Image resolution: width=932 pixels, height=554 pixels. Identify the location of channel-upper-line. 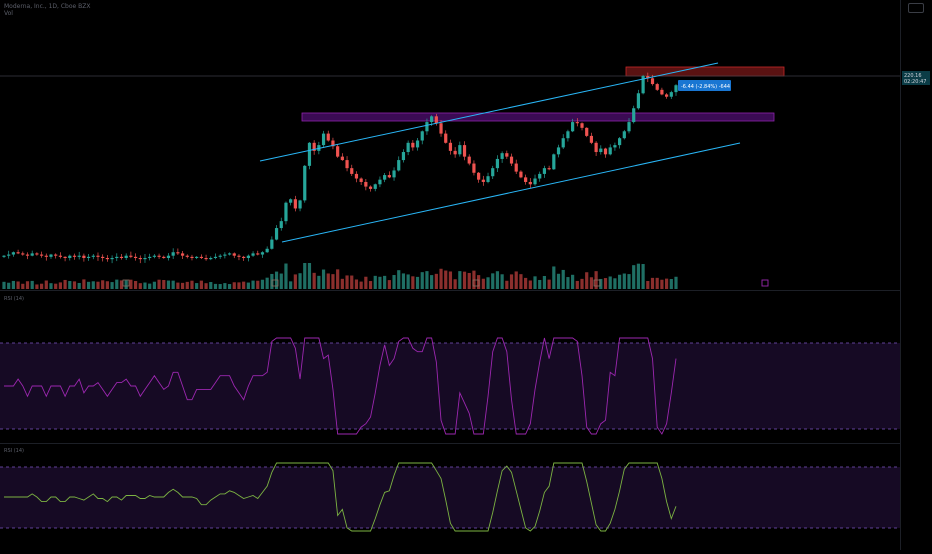
(489, 112).